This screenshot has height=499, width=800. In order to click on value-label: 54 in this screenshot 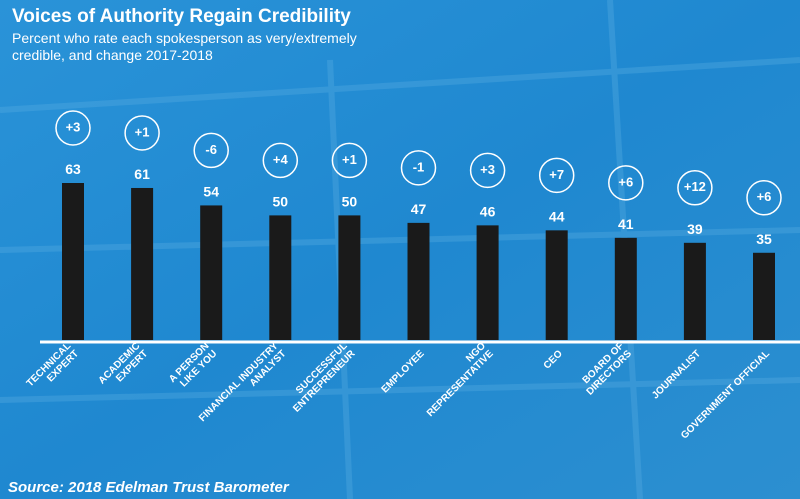, I will do `click(211, 191)`.